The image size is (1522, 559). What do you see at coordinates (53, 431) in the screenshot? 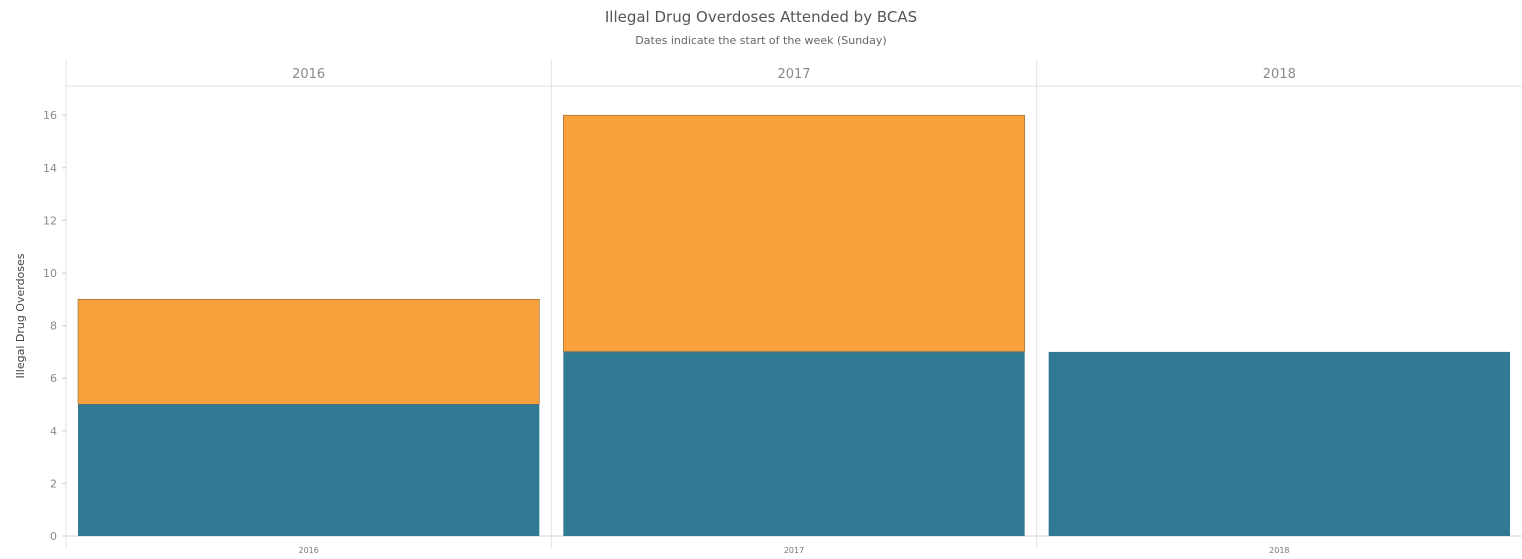
I see `y-tick-label: 4` at bounding box center [53, 431].